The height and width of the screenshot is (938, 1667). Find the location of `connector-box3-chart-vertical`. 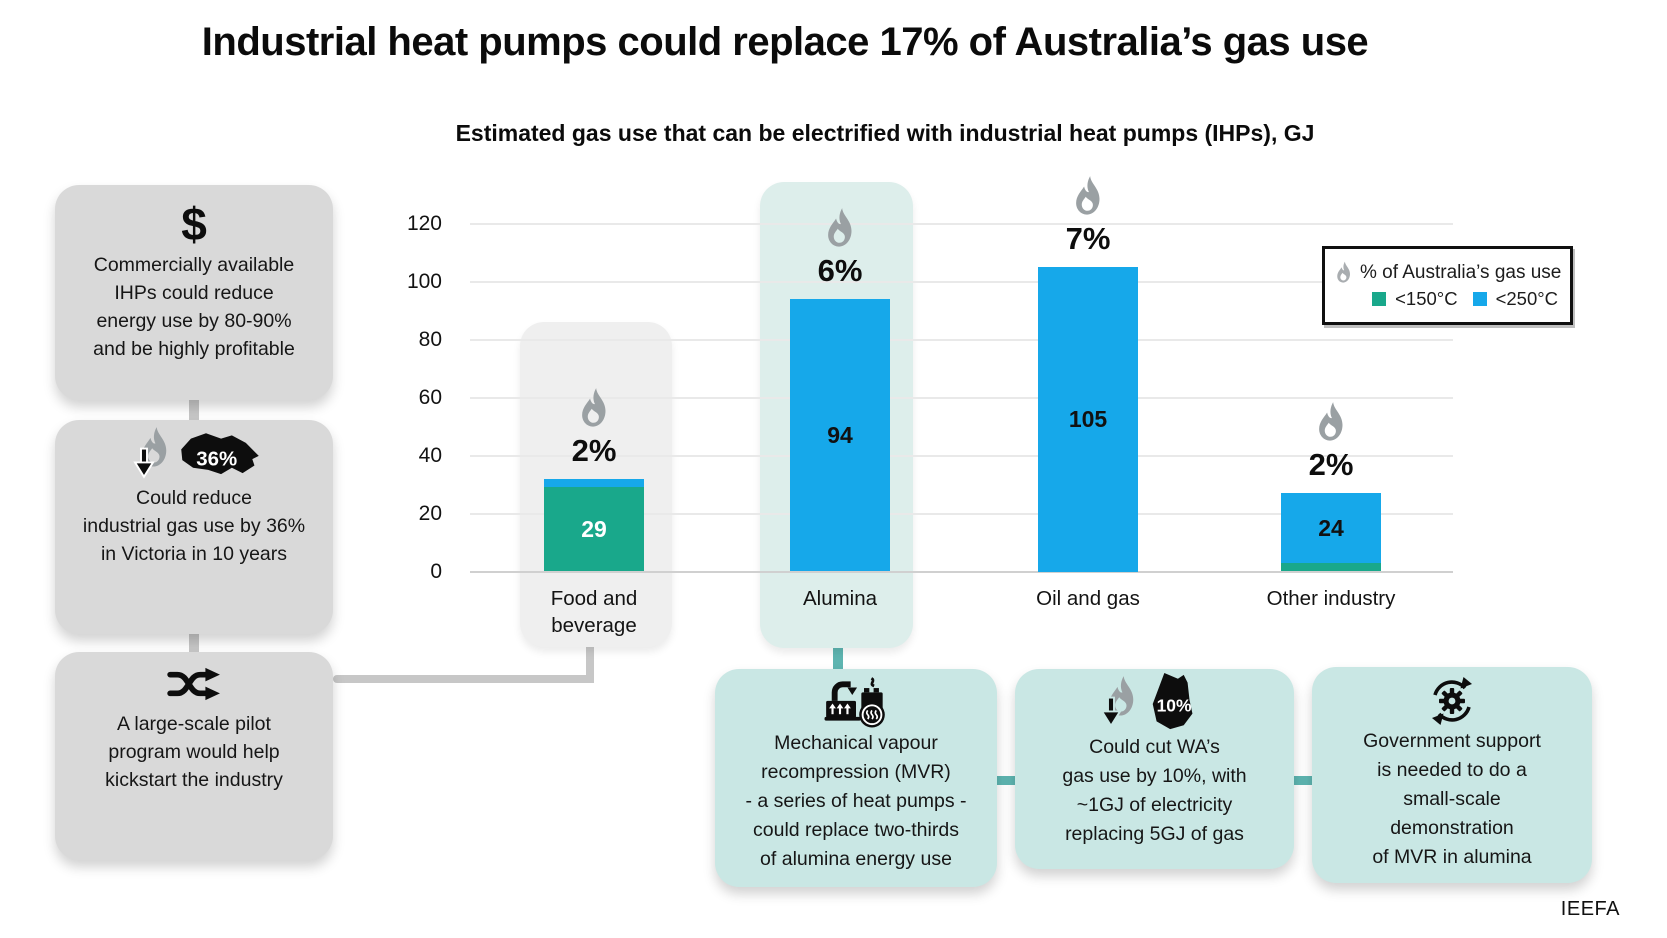

connector-box3-chart-vertical is located at coordinates (590, 665).